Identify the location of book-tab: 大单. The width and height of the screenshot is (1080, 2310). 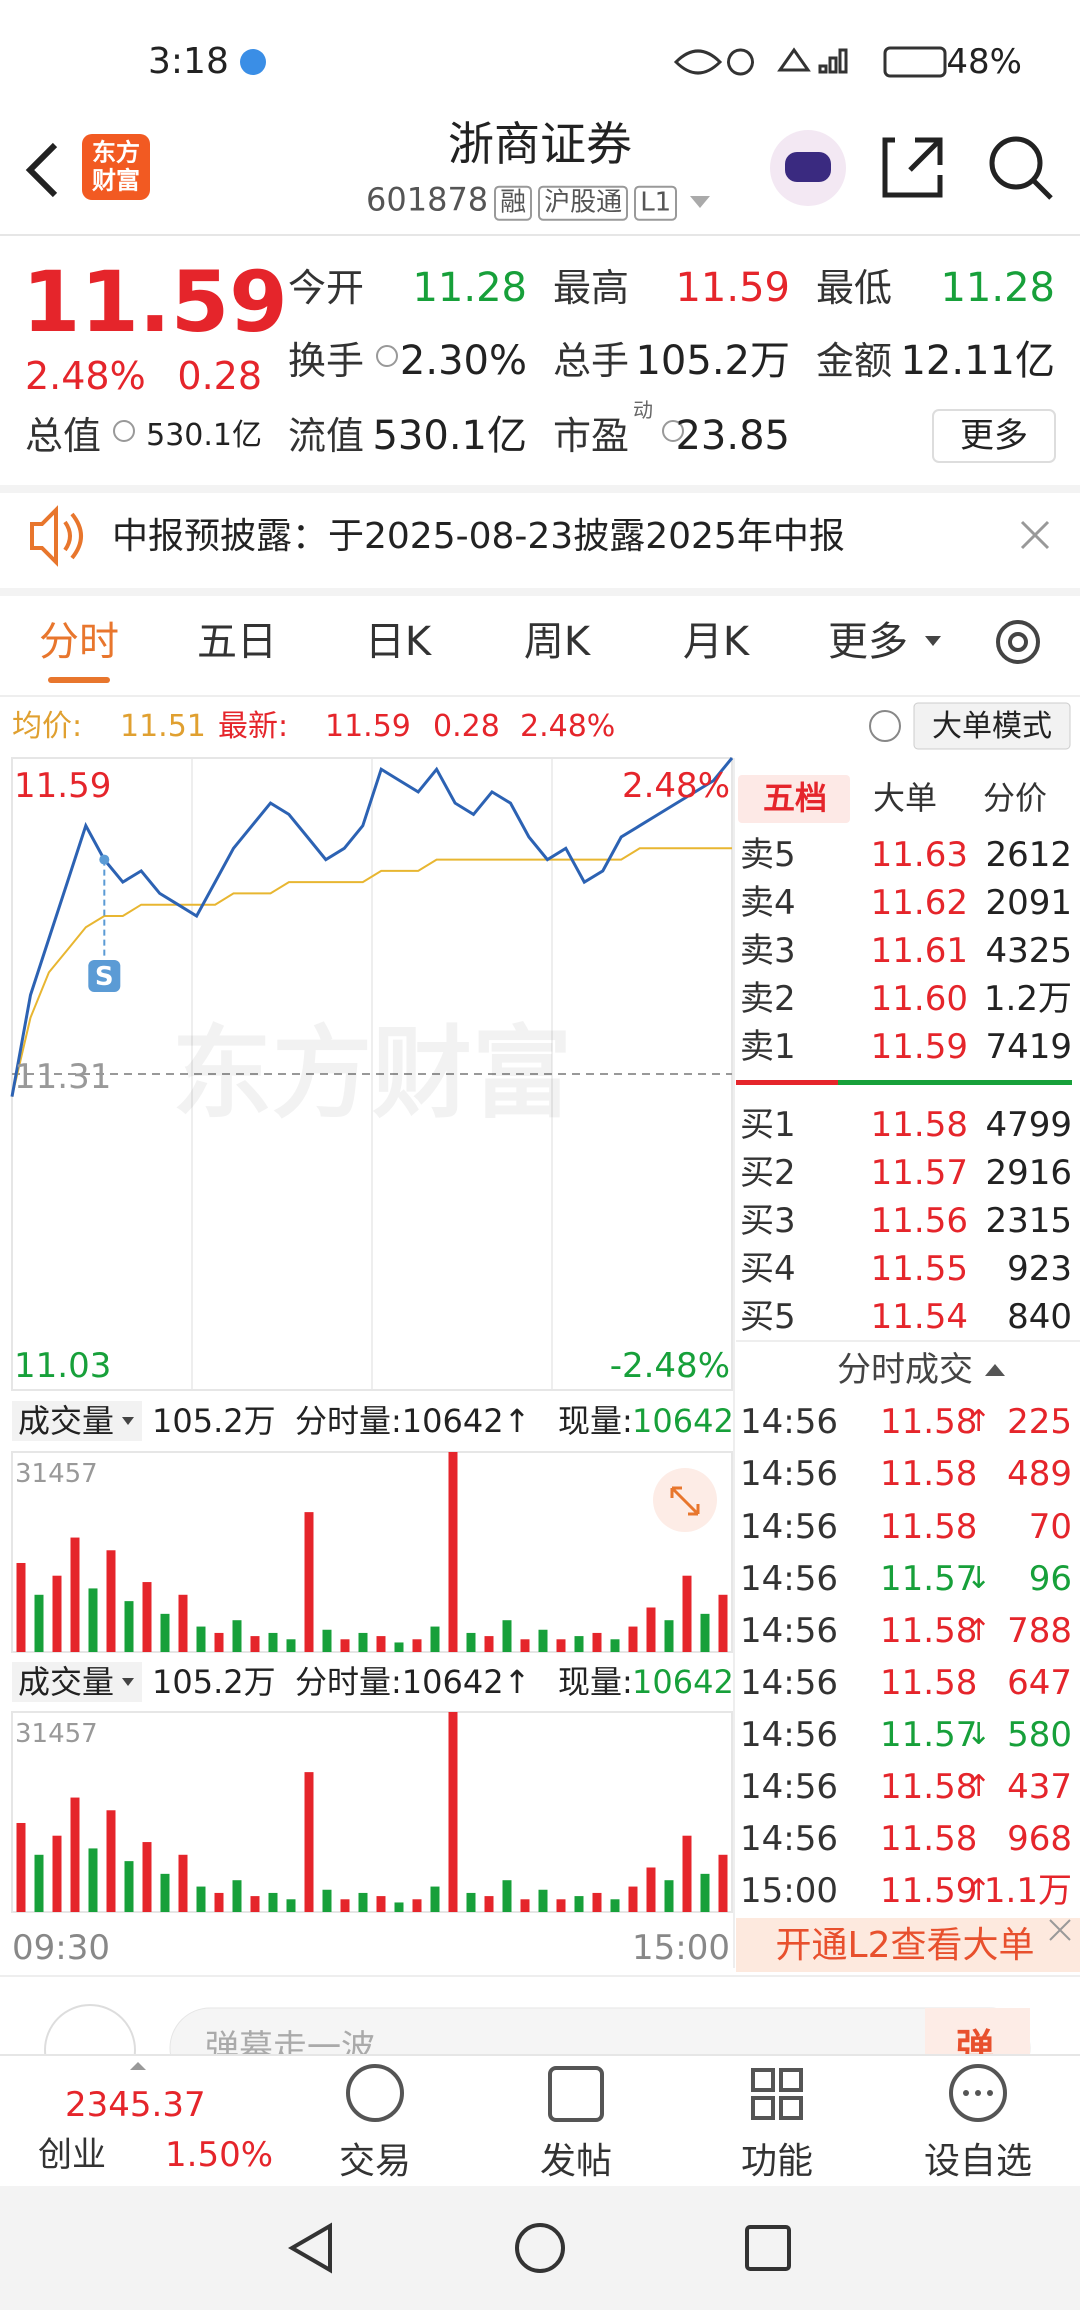
(905, 798).